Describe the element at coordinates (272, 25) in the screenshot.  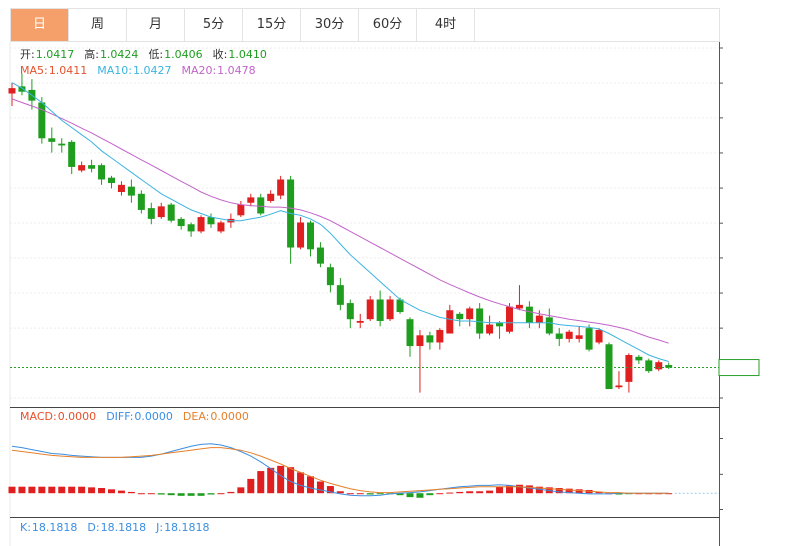
I see `tab-4: 15分` at that location.